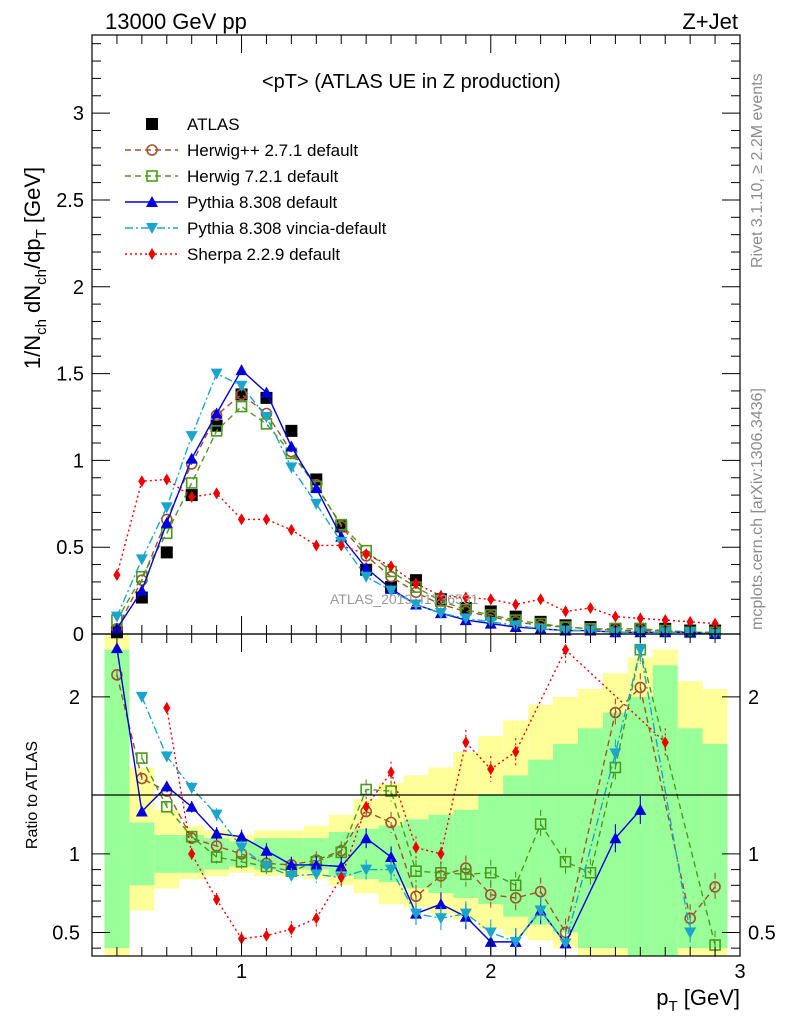 The width and height of the screenshot is (786, 1024). Describe the element at coordinates (739, 972) in the screenshot. I see `x-tick-label: 3` at that location.